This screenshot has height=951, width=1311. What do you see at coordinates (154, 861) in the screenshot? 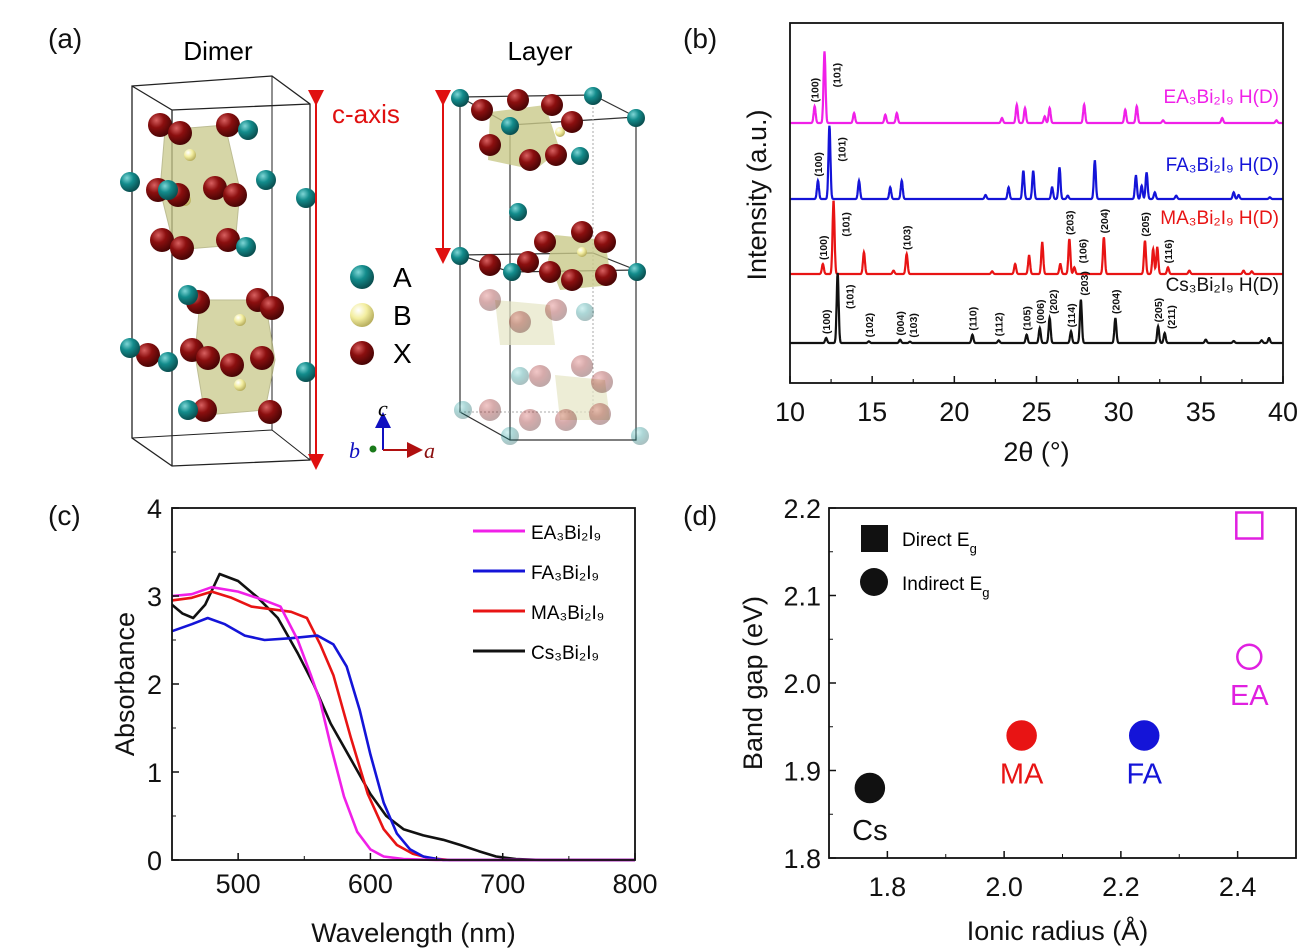
I see `y-tick-label: 0` at bounding box center [154, 861].